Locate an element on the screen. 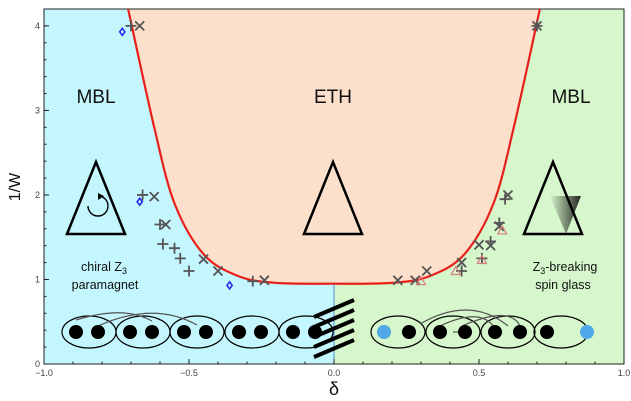  chain-right-sites is located at coordinates (485, 332).